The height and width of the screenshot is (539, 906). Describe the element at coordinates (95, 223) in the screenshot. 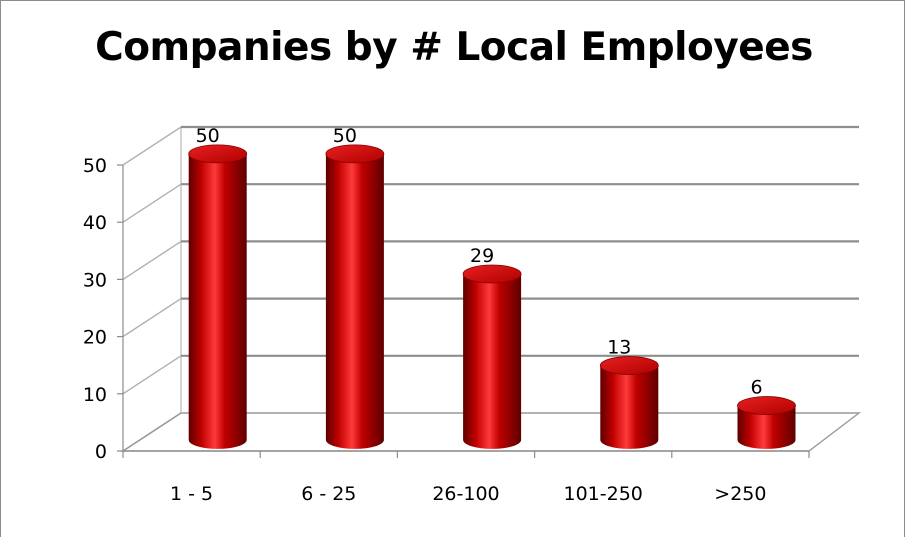

I see `y-tick-label: 40` at that location.